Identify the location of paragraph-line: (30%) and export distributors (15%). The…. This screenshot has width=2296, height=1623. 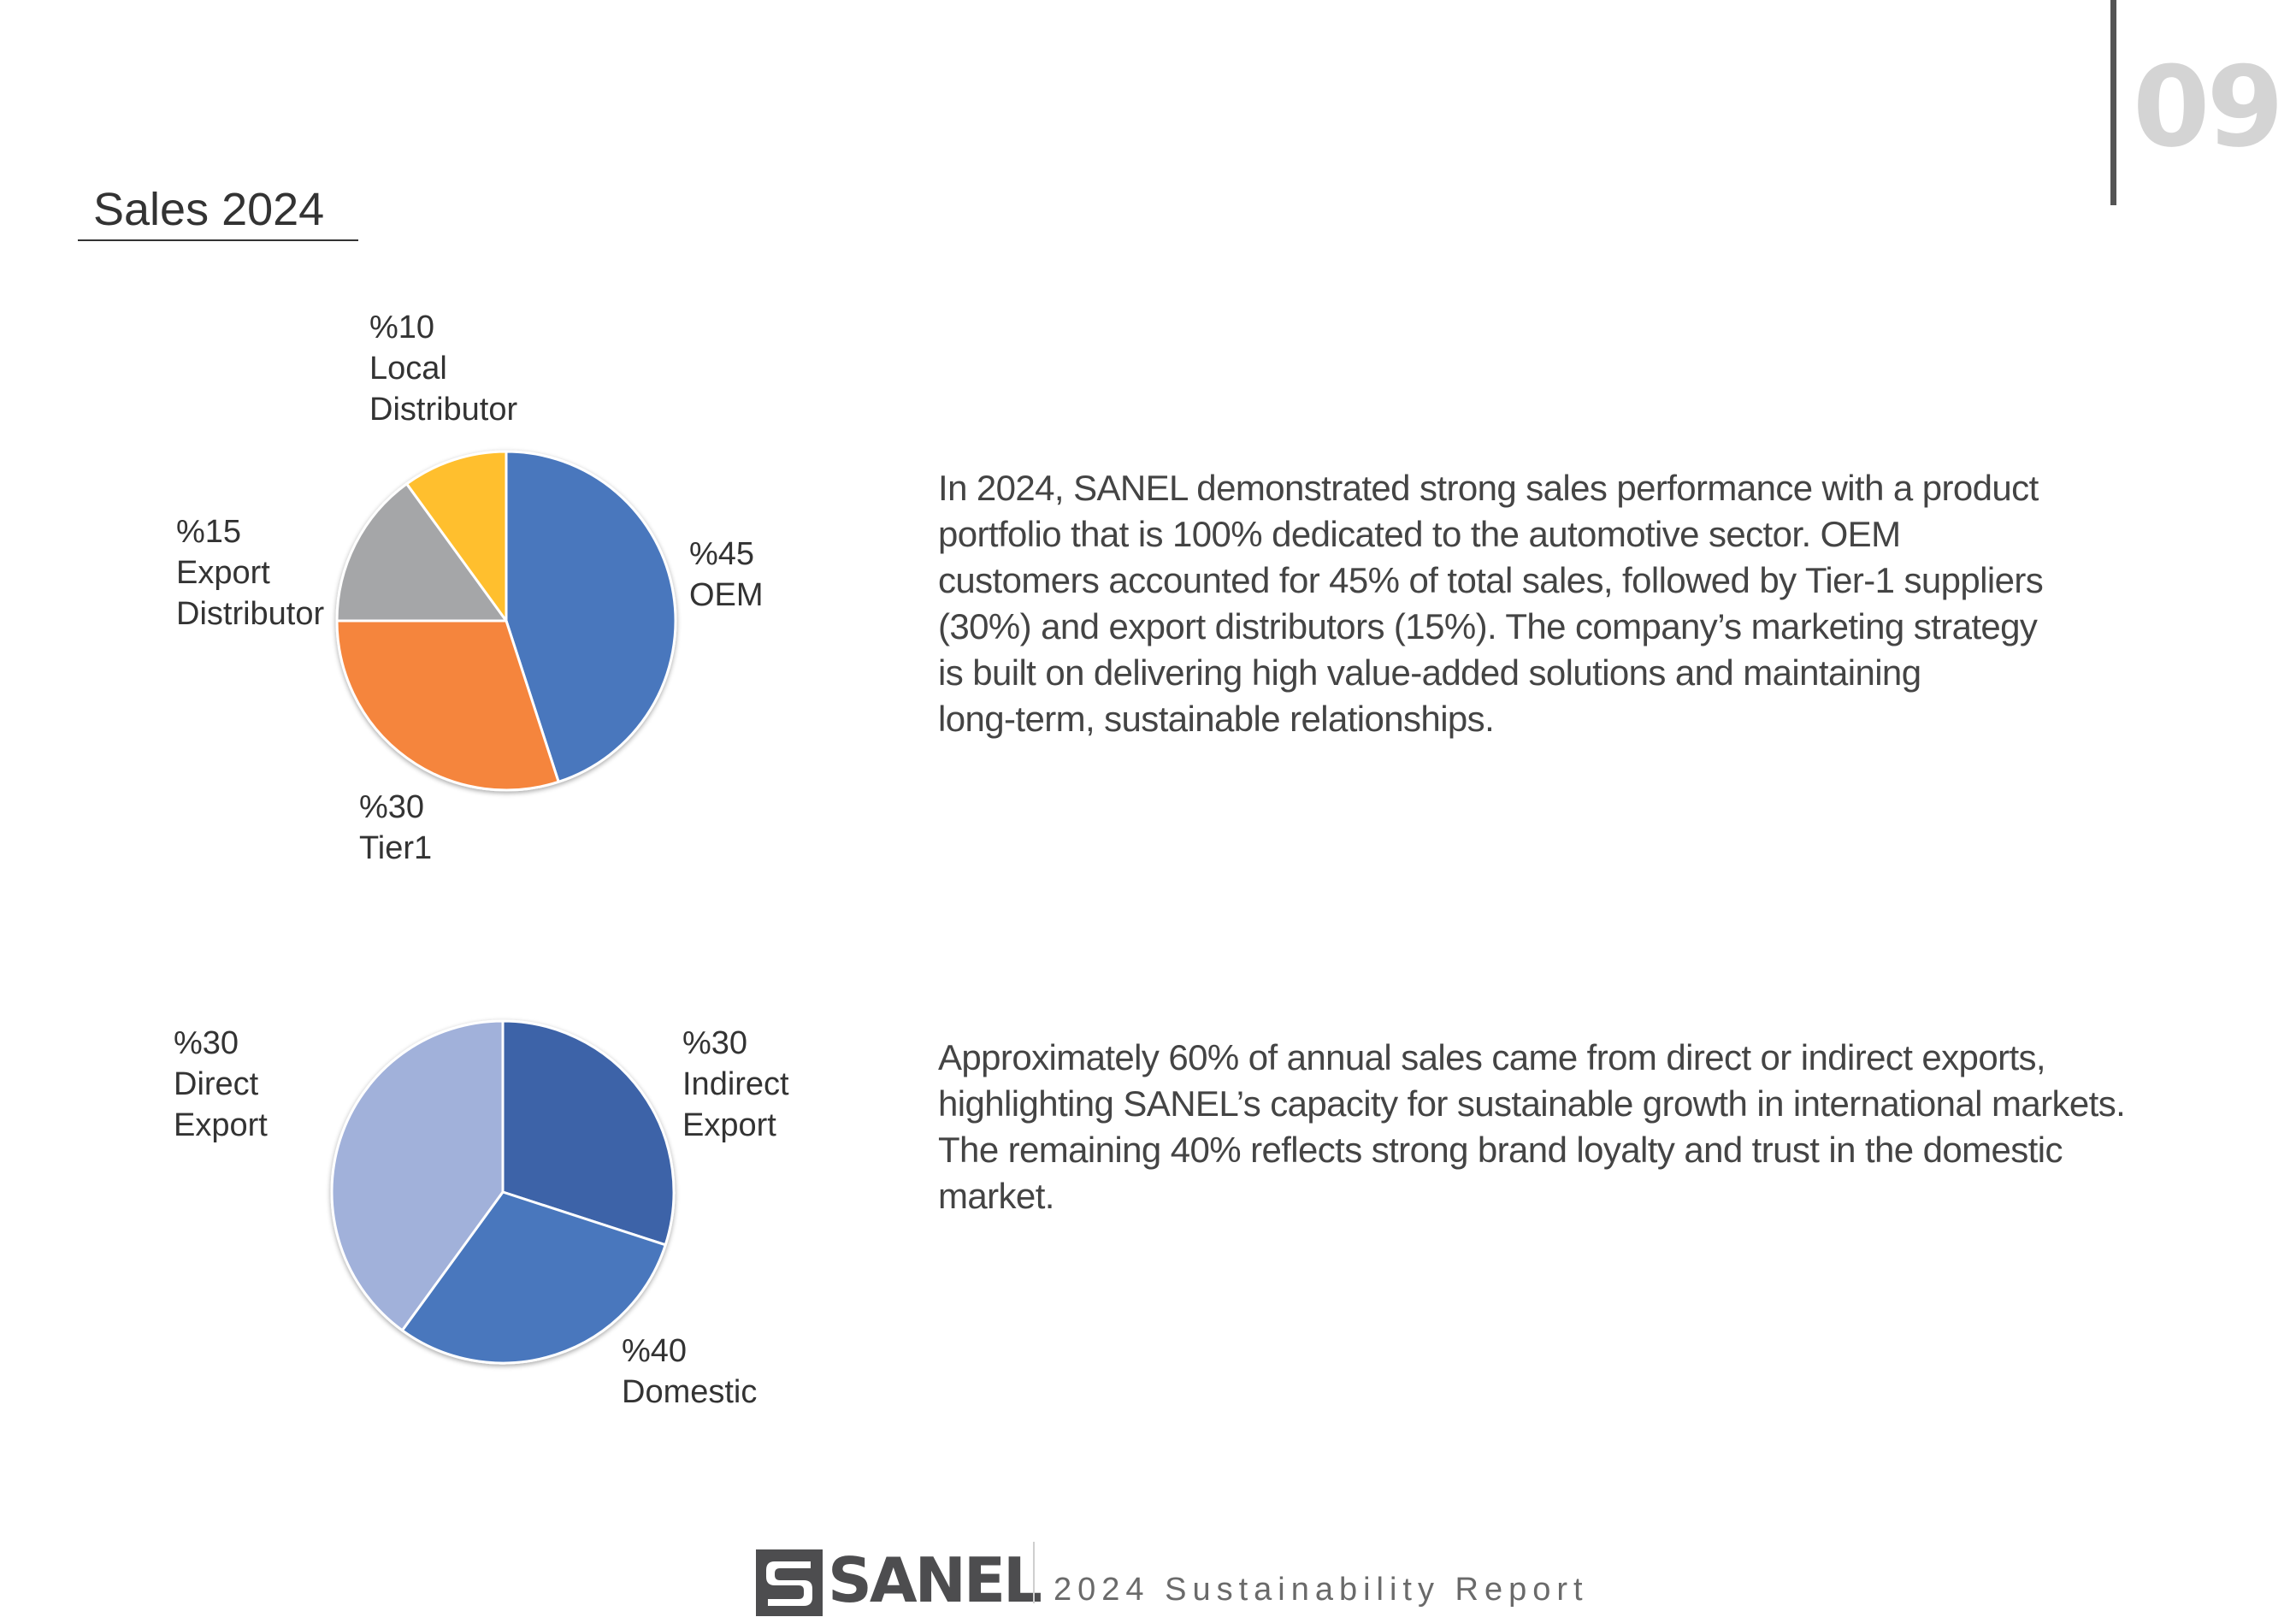
(1488, 626).